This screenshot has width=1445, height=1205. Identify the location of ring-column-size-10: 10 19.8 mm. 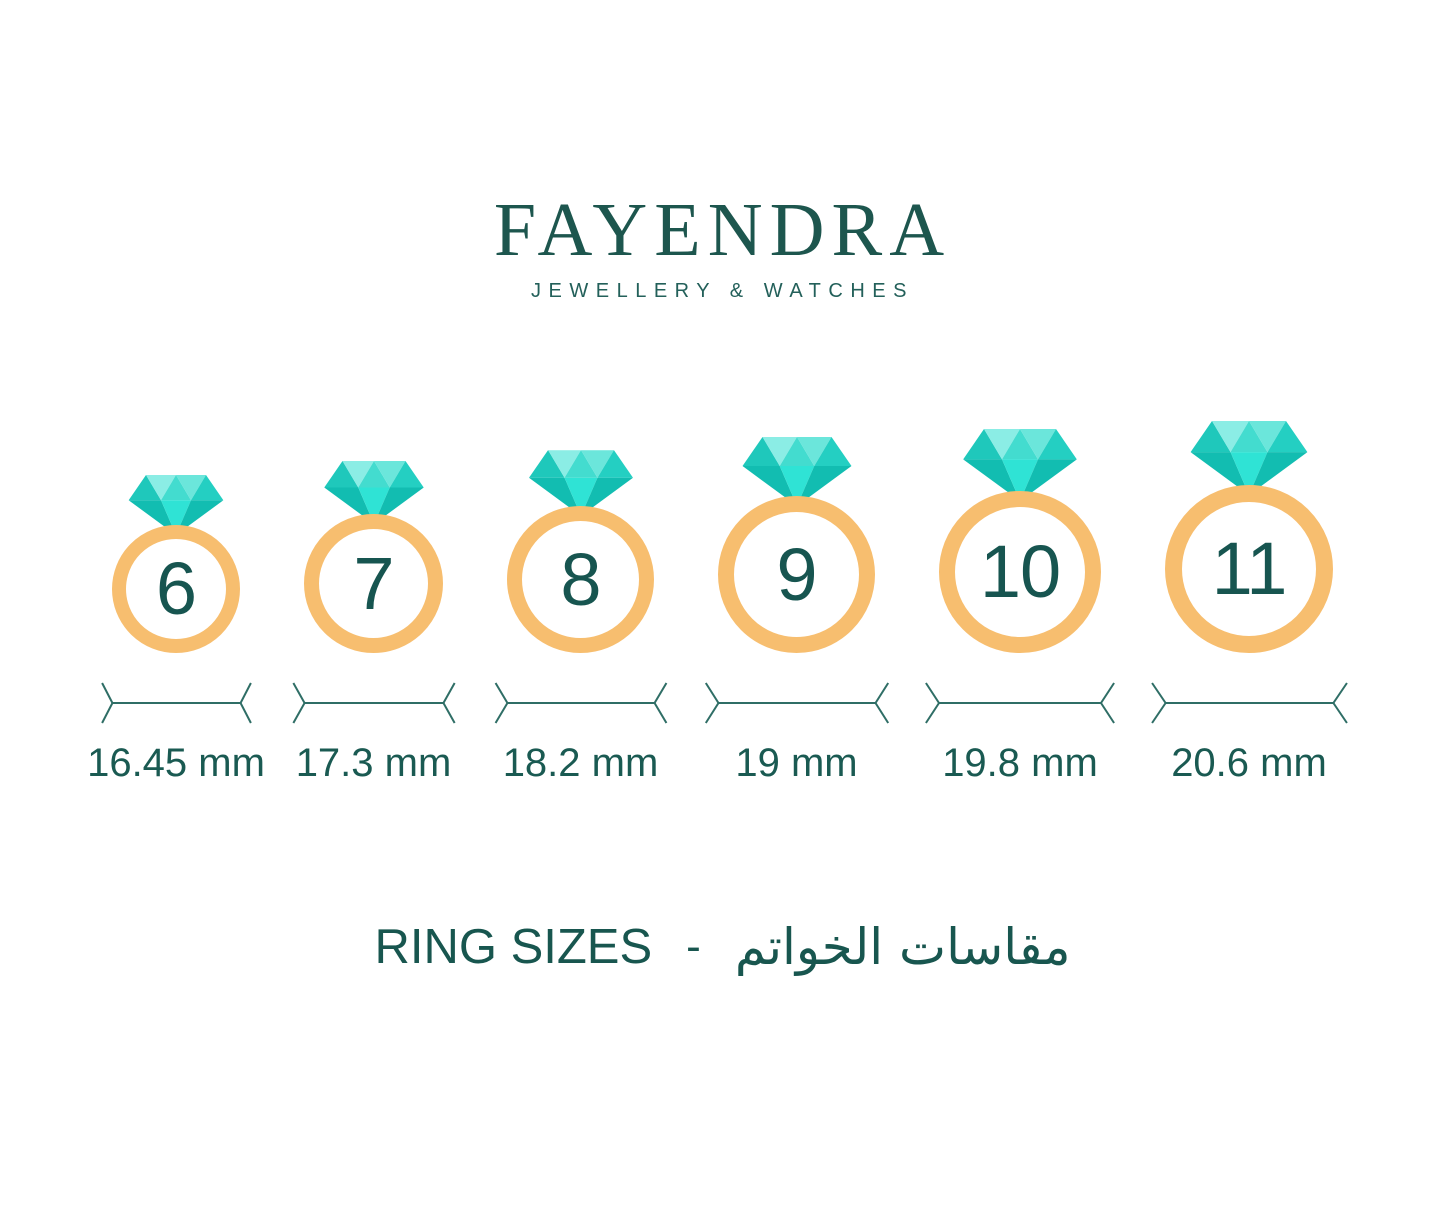
(1020, 607).